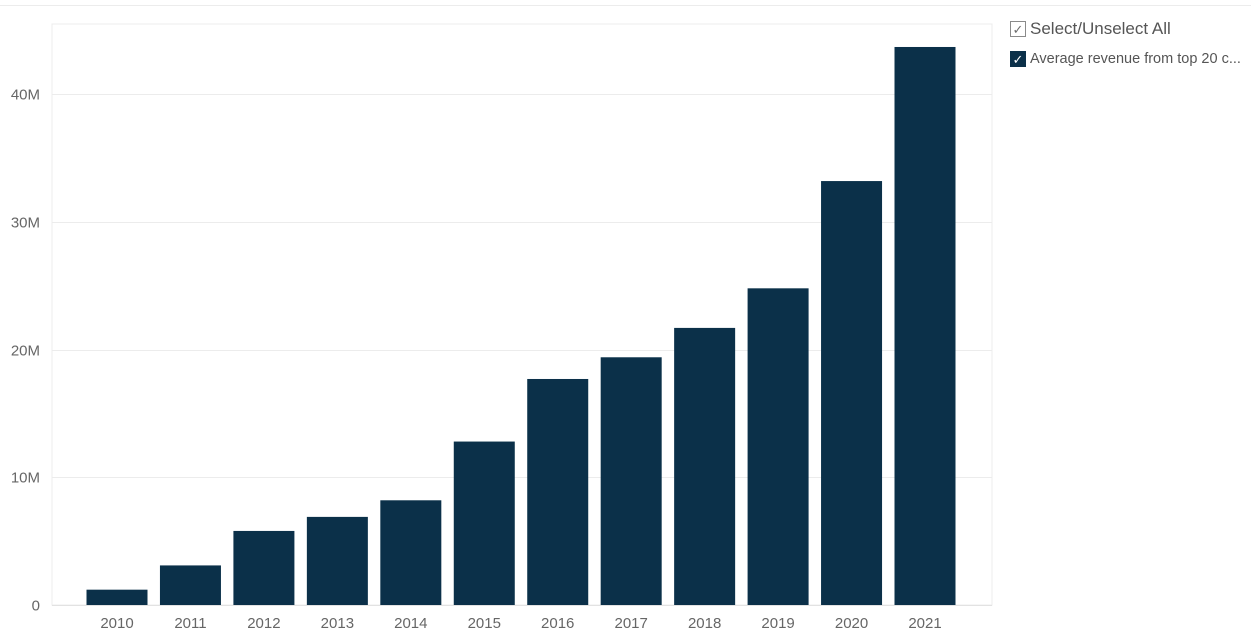 Image resolution: width=1251 pixels, height=643 pixels. What do you see at coordinates (411, 552) in the screenshot?
I see `bar-2014` at bounding box center [411, 552].